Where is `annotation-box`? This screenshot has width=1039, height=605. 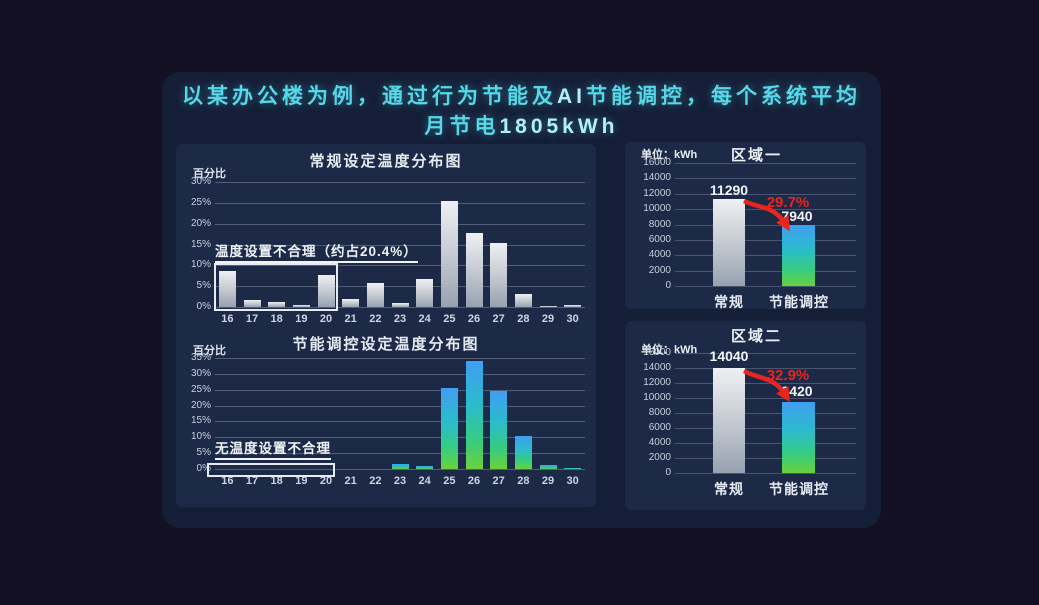
annotation-box is located at coordinates (271, 470).